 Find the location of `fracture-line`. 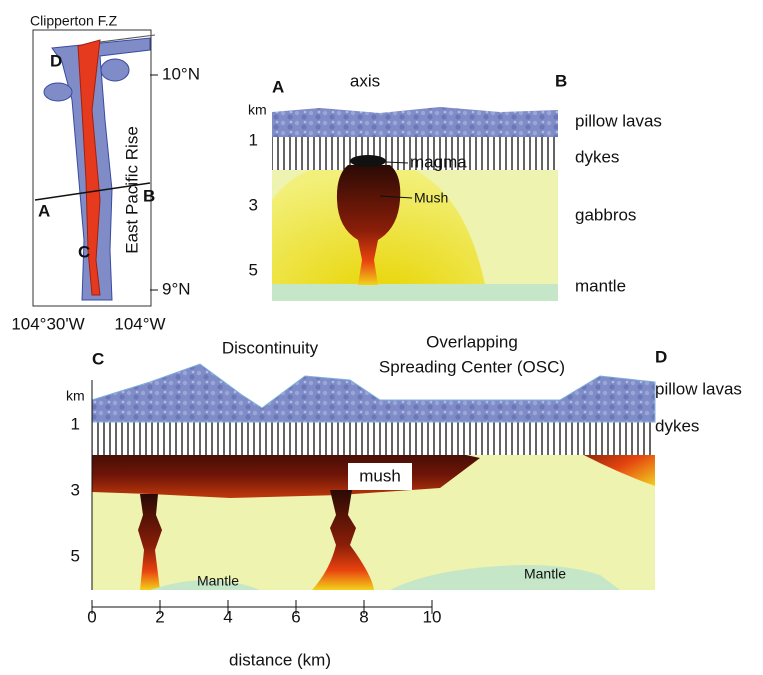

fracture-line is located at coordinates (127, 38).